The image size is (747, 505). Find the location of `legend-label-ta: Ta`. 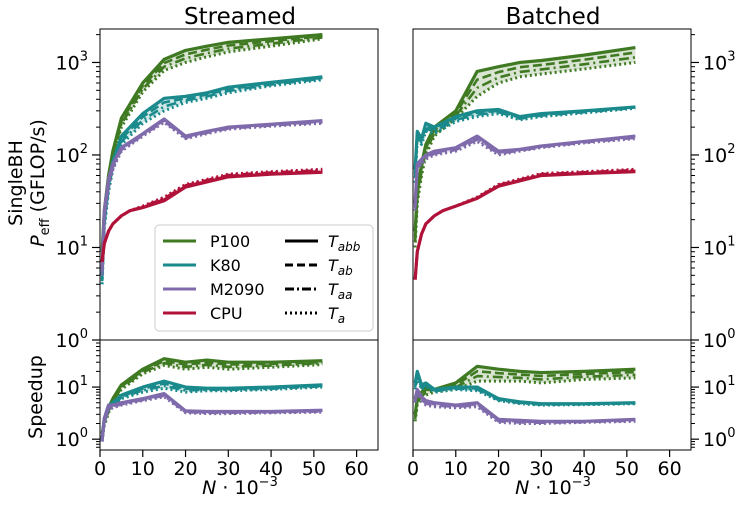

legend-label-ta: Ta is located at coordinates (336, 315).